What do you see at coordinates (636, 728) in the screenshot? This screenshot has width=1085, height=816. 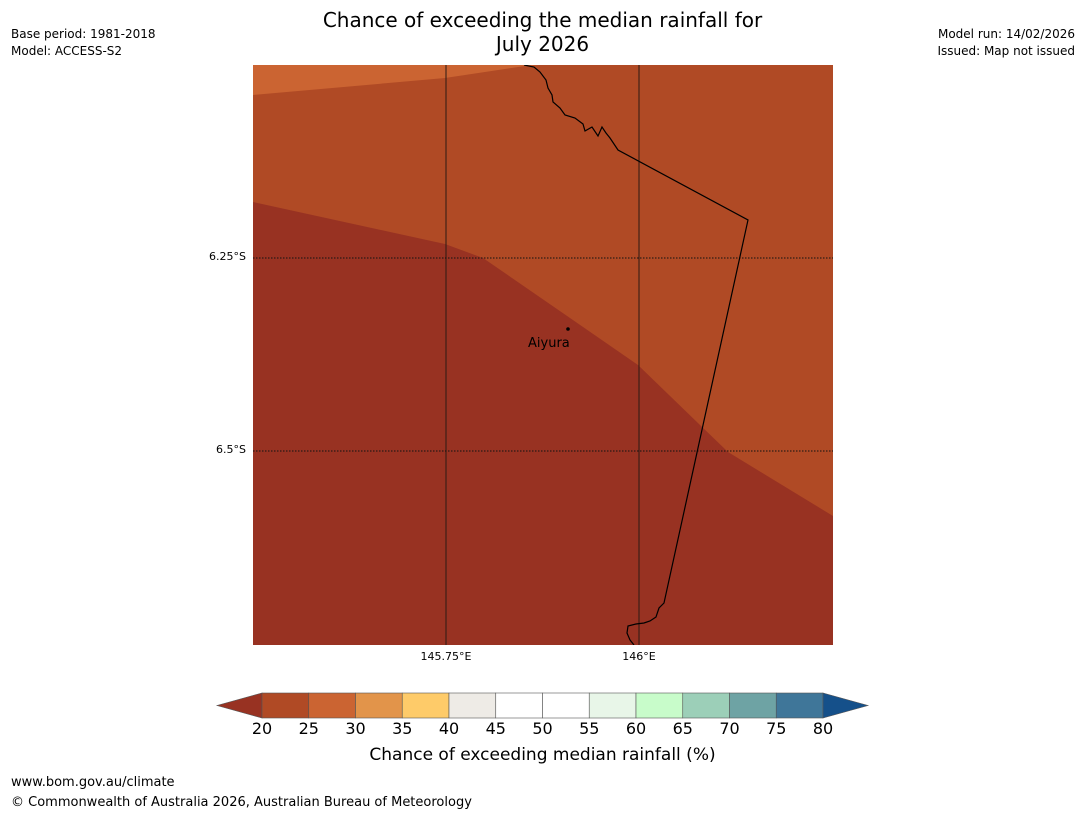 I see `colorbar-tick-label: 60` at bounding box center [636, 728].